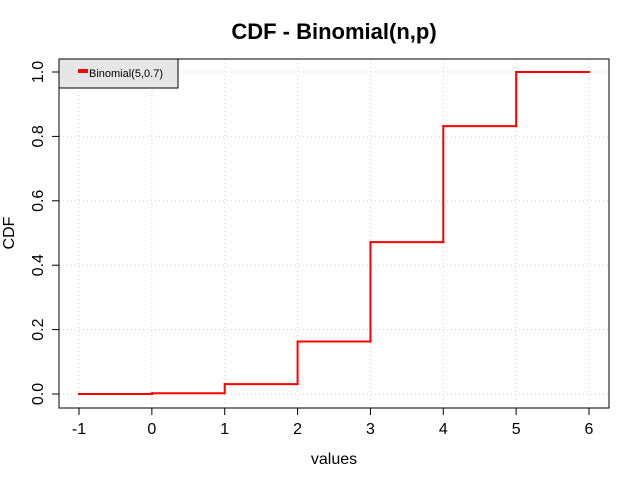 This screenshot has height=480, width=640. What do you see at coordinates (79, 429) in the screenshot?
I see `x-tick-label: -1` at bounding box center [79, 429].